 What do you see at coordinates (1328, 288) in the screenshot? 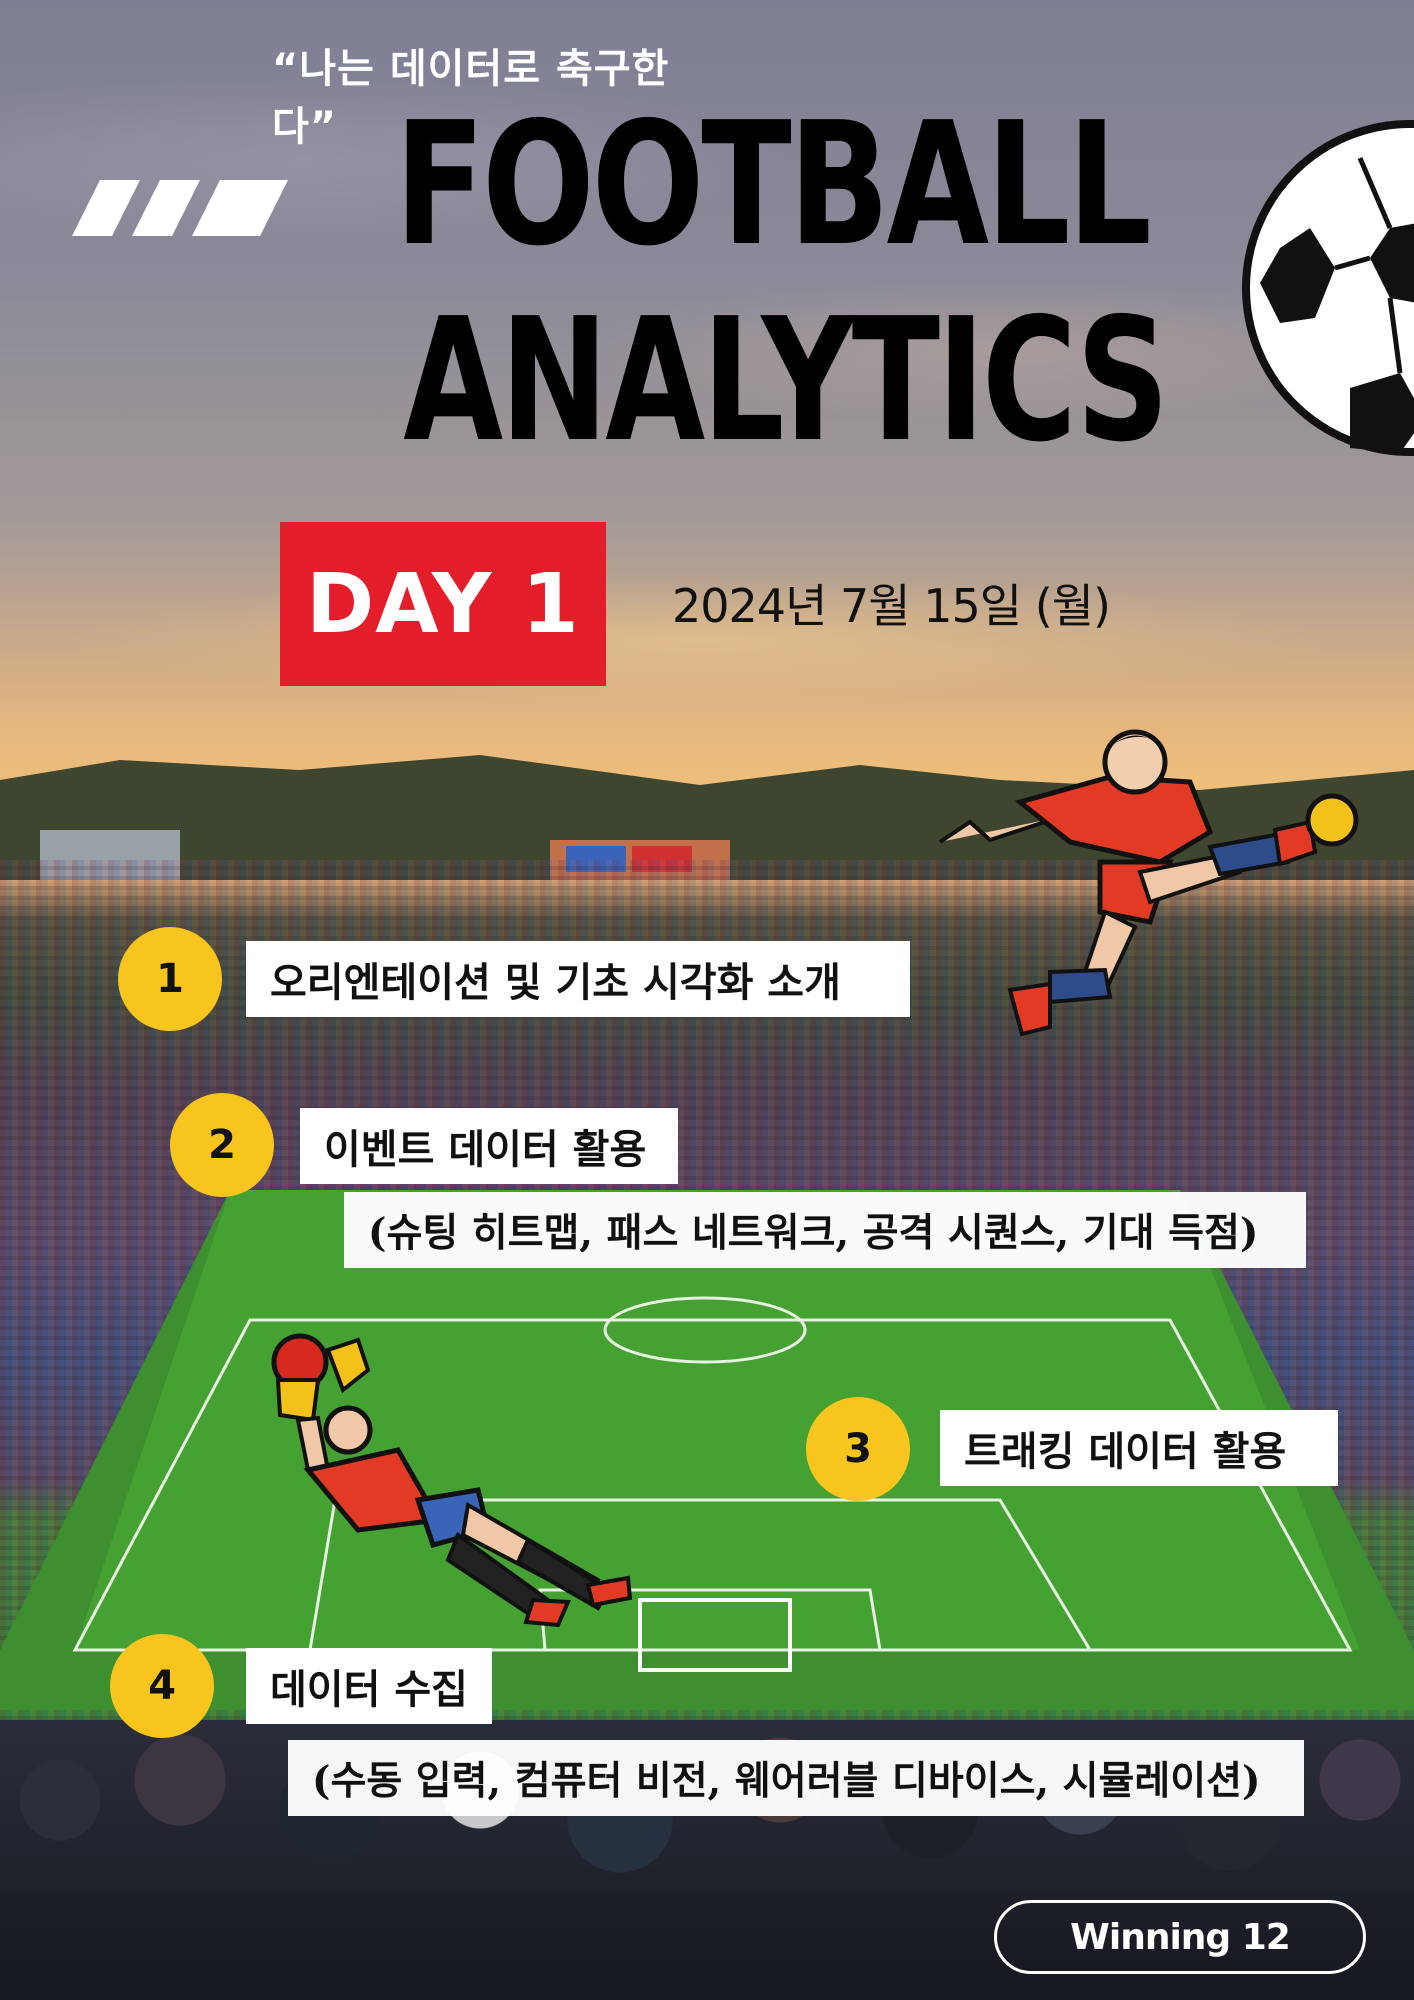
I see `soccer-ball-icon` at bounding box center [1328, 288].